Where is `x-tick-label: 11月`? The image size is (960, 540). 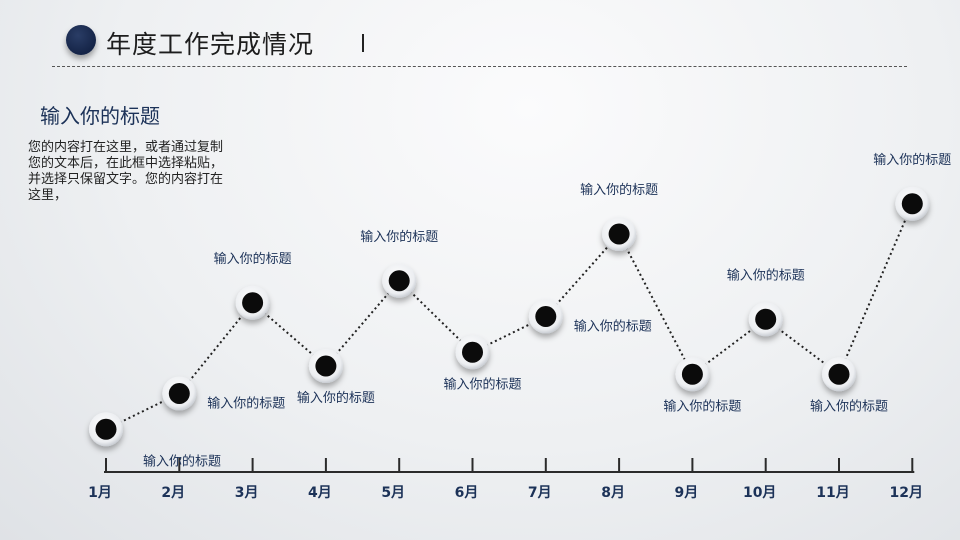 x-tick-label: 11月 is located at coordinates (832, 493).